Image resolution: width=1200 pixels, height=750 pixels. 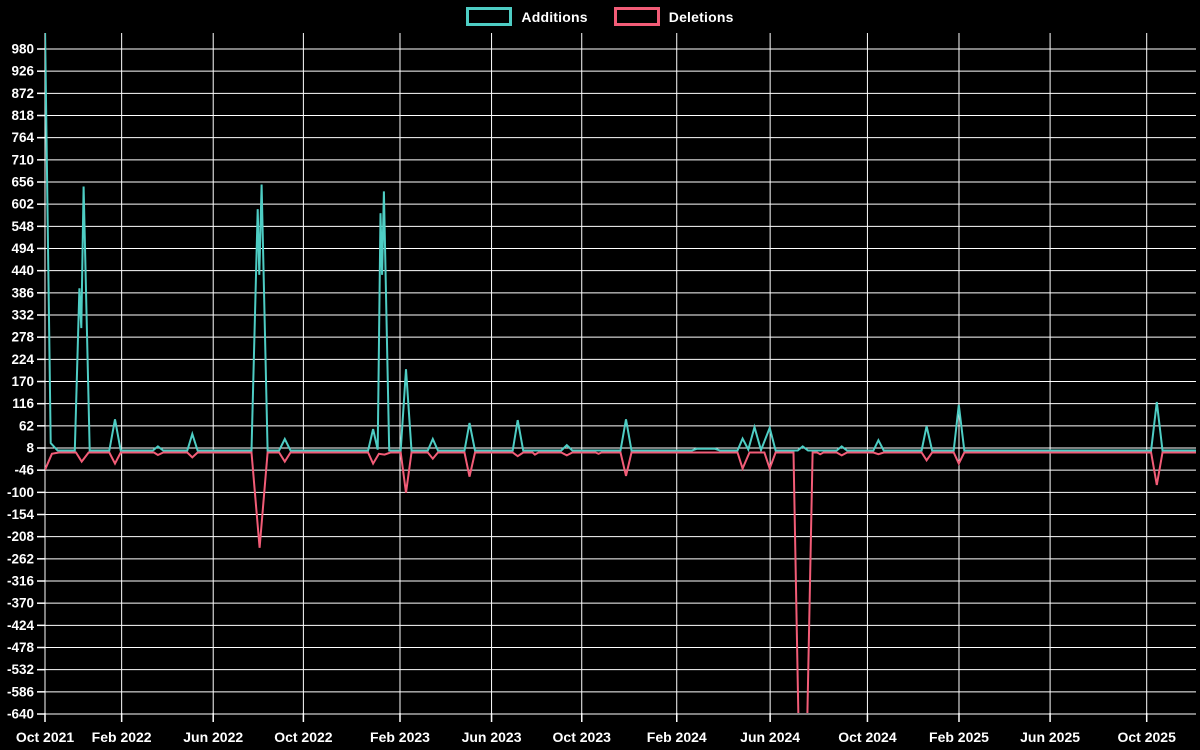 What do you see at coordinates (554, 16) in the screenshot?
I see `legend-label-additions: Additions` at bounding box center [554, 16].